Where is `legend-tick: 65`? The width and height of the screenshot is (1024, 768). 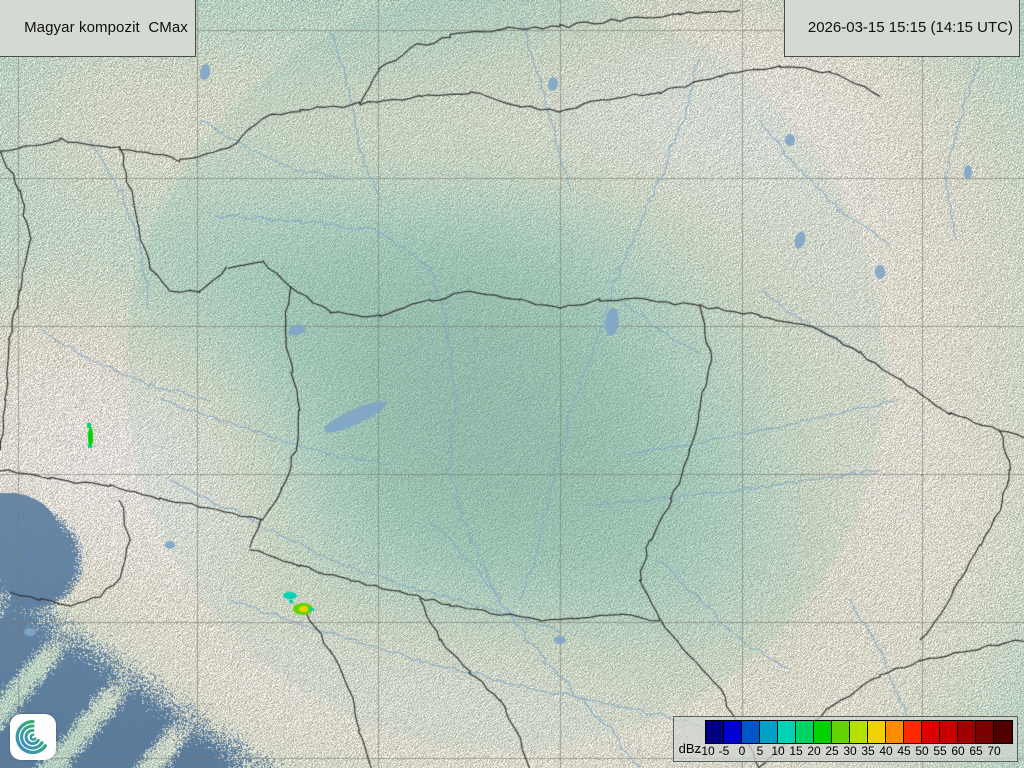 legend-tick: 65 is located at coordinates (976, 751).